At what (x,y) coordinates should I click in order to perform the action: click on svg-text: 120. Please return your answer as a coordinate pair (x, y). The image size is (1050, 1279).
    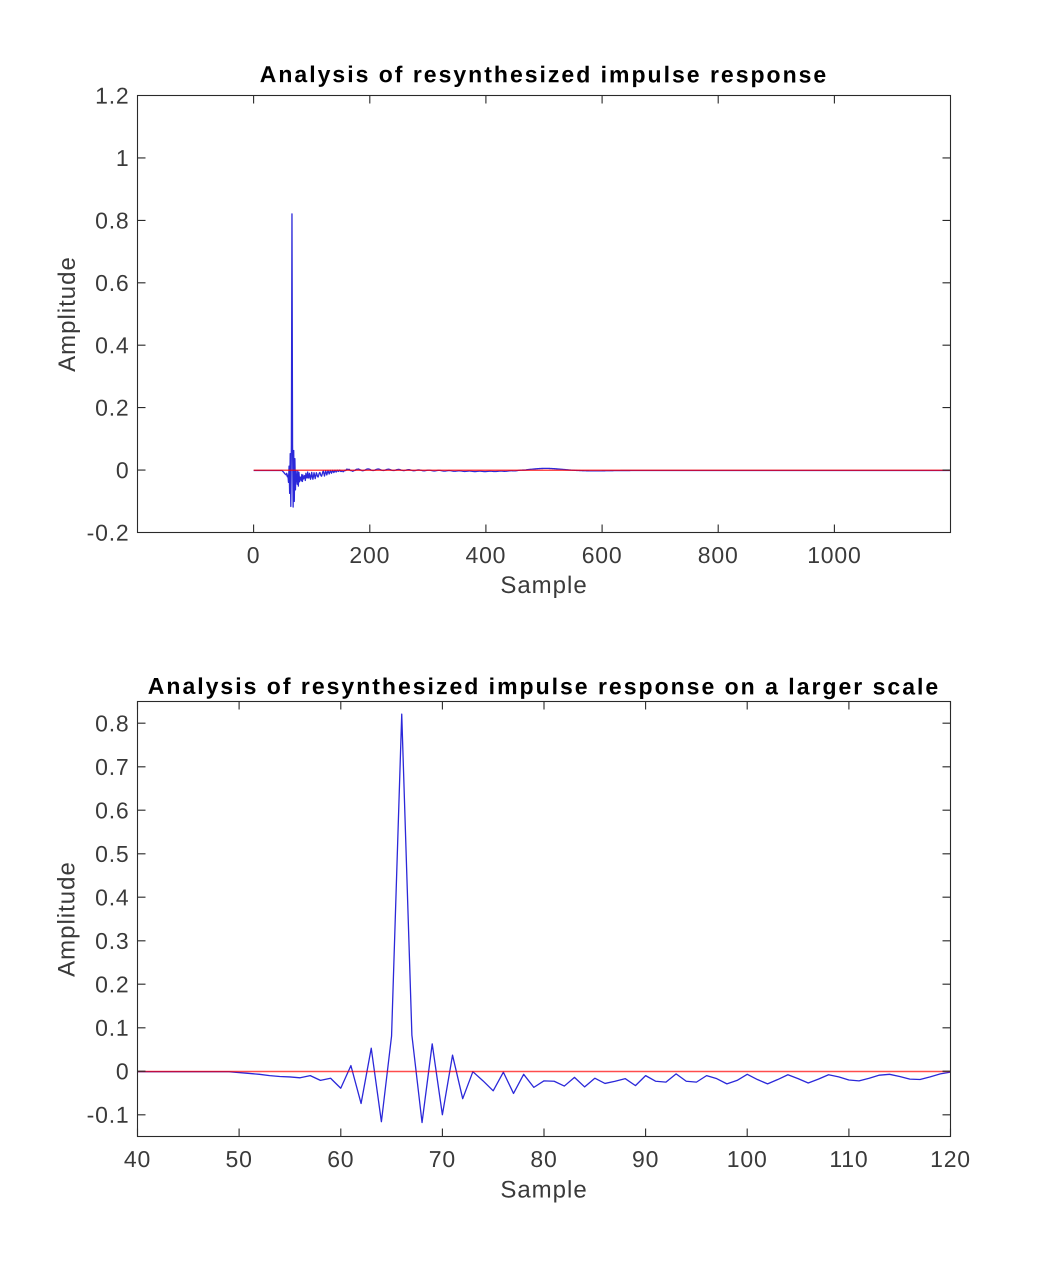
    Looking at the image, I should click on (950, 1159).